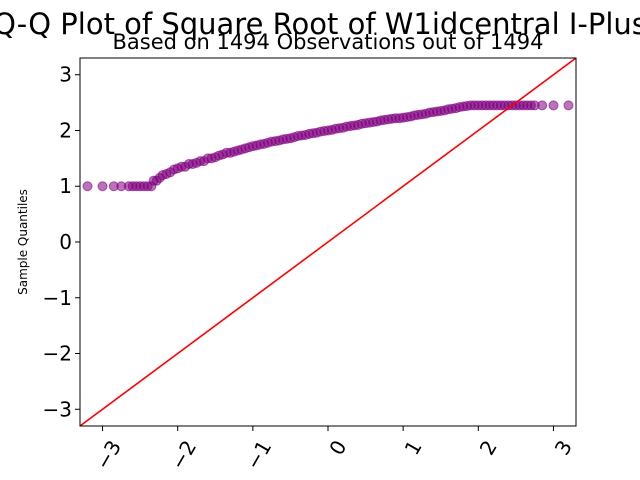  I want to click on x-tick-label: −1, so click(259, 455).